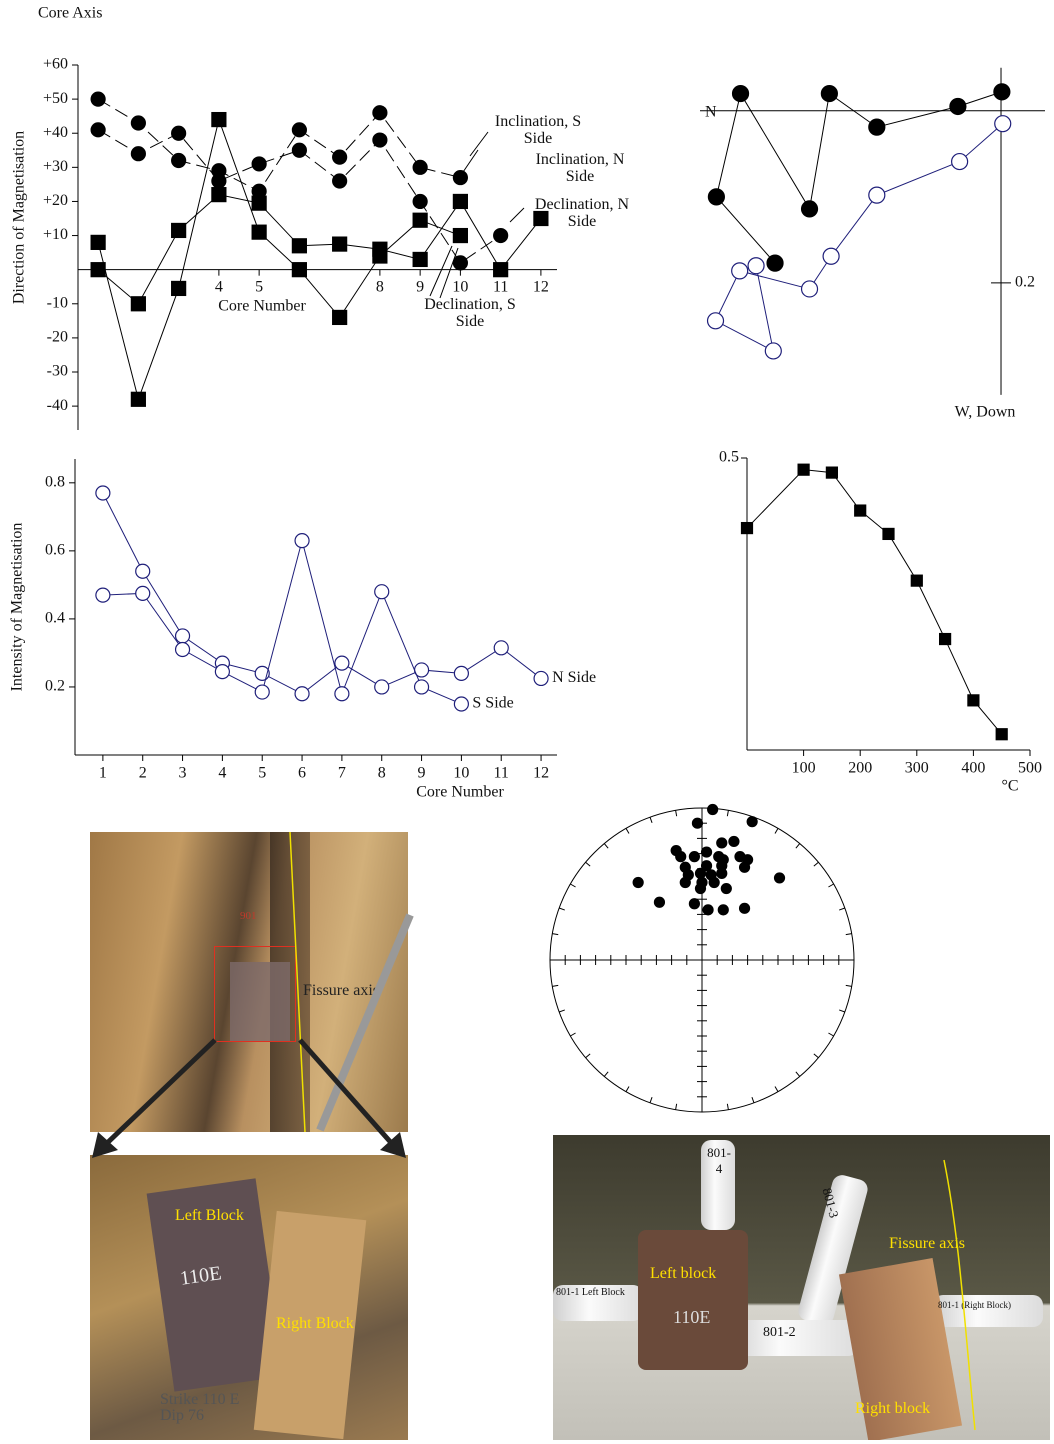  I want to click on y-tick-label: 0.2, so click(1025, 282).